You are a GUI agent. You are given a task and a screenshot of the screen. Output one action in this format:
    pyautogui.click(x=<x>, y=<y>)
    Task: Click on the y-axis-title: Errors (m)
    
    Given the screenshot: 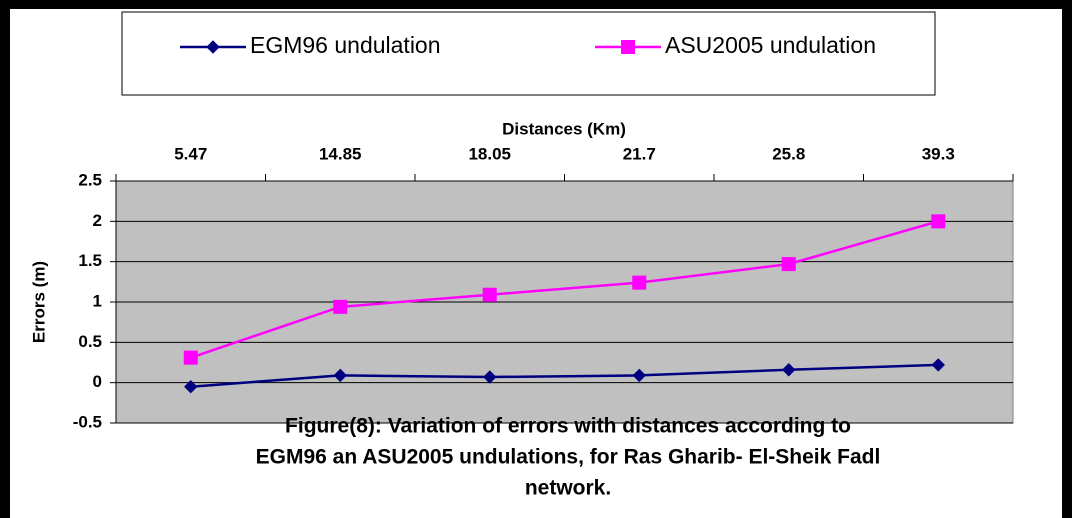 What is the action you would take?
    pyautogui.click(x=38, y=302)
    